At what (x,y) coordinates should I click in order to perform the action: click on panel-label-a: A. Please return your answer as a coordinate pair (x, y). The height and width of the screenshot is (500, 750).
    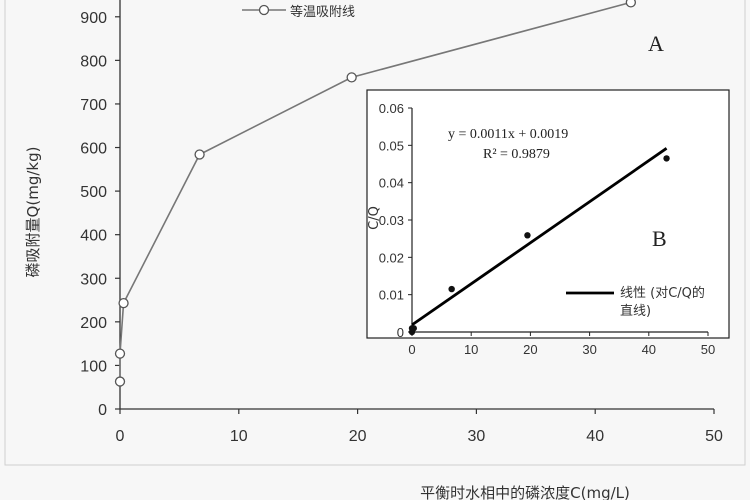
    Looking at the image, I should click on (656, 43).